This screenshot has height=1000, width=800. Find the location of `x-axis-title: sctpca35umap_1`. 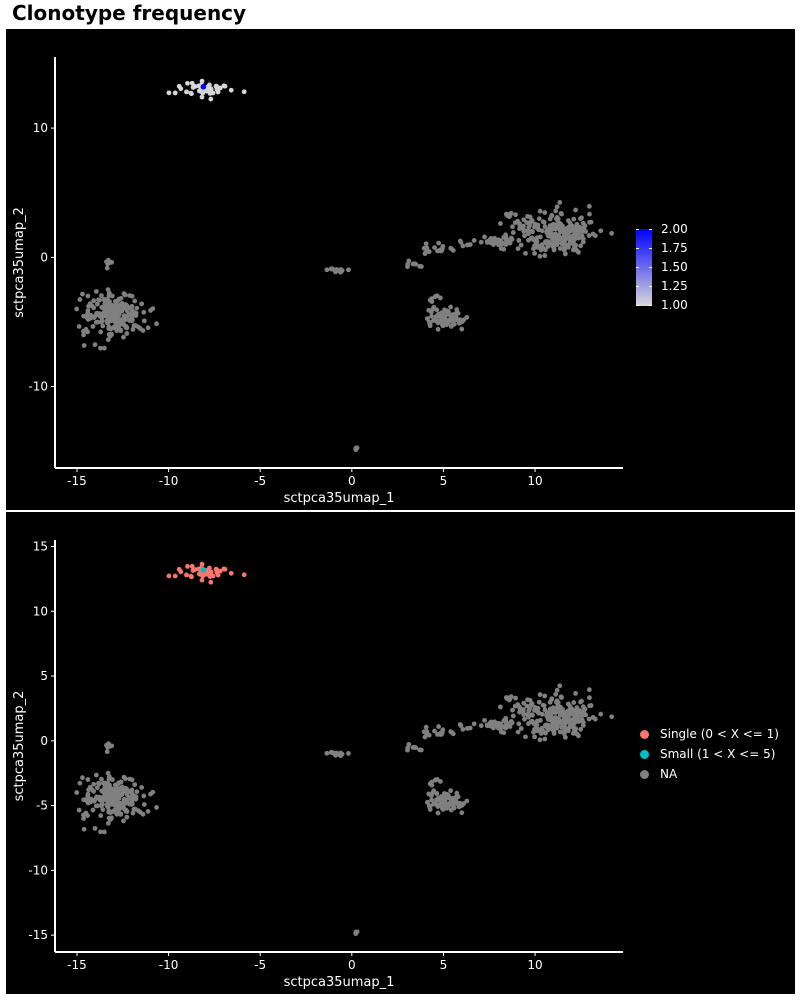

x-axis-title: sctpca35umap_1 is located at coordinates (339, 982).